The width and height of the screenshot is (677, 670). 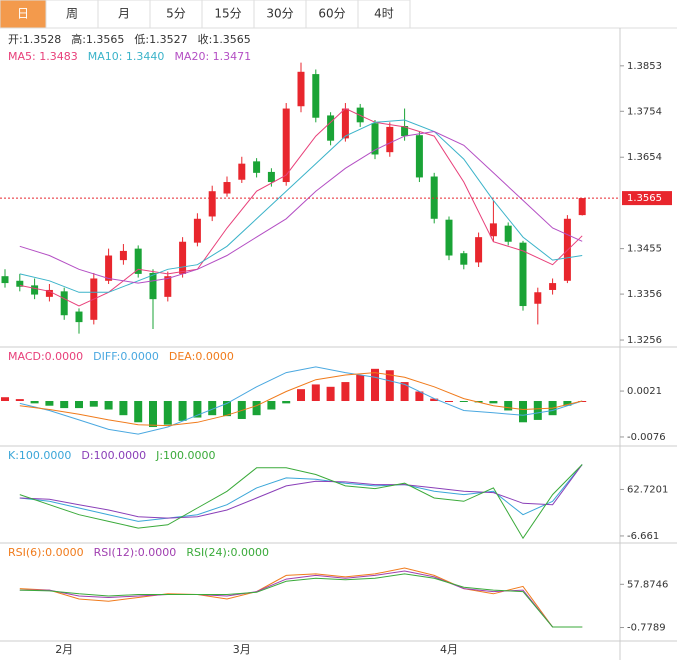 What do you see at coordinates (647, 584) in the screenshot?
I see `y-tick-label: 57.8746` at bounding box center [647, 584].